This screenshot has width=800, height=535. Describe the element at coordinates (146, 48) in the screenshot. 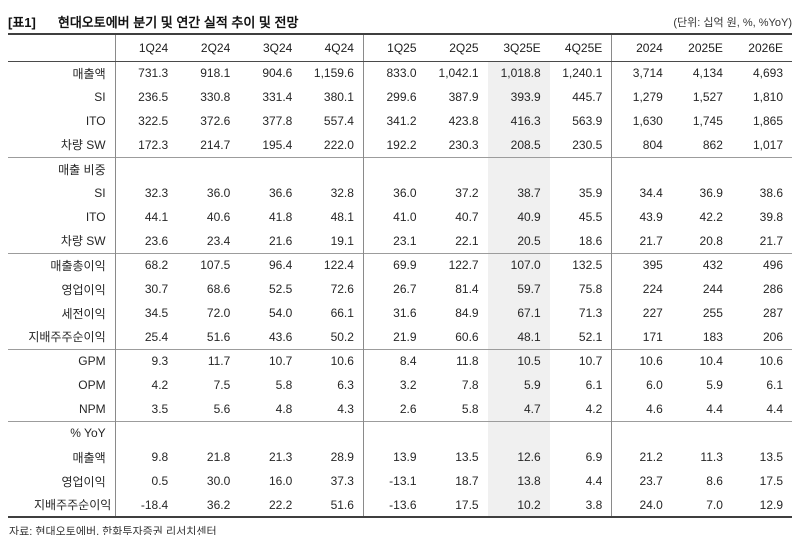

I see `column-header: 1Q24` at that location.